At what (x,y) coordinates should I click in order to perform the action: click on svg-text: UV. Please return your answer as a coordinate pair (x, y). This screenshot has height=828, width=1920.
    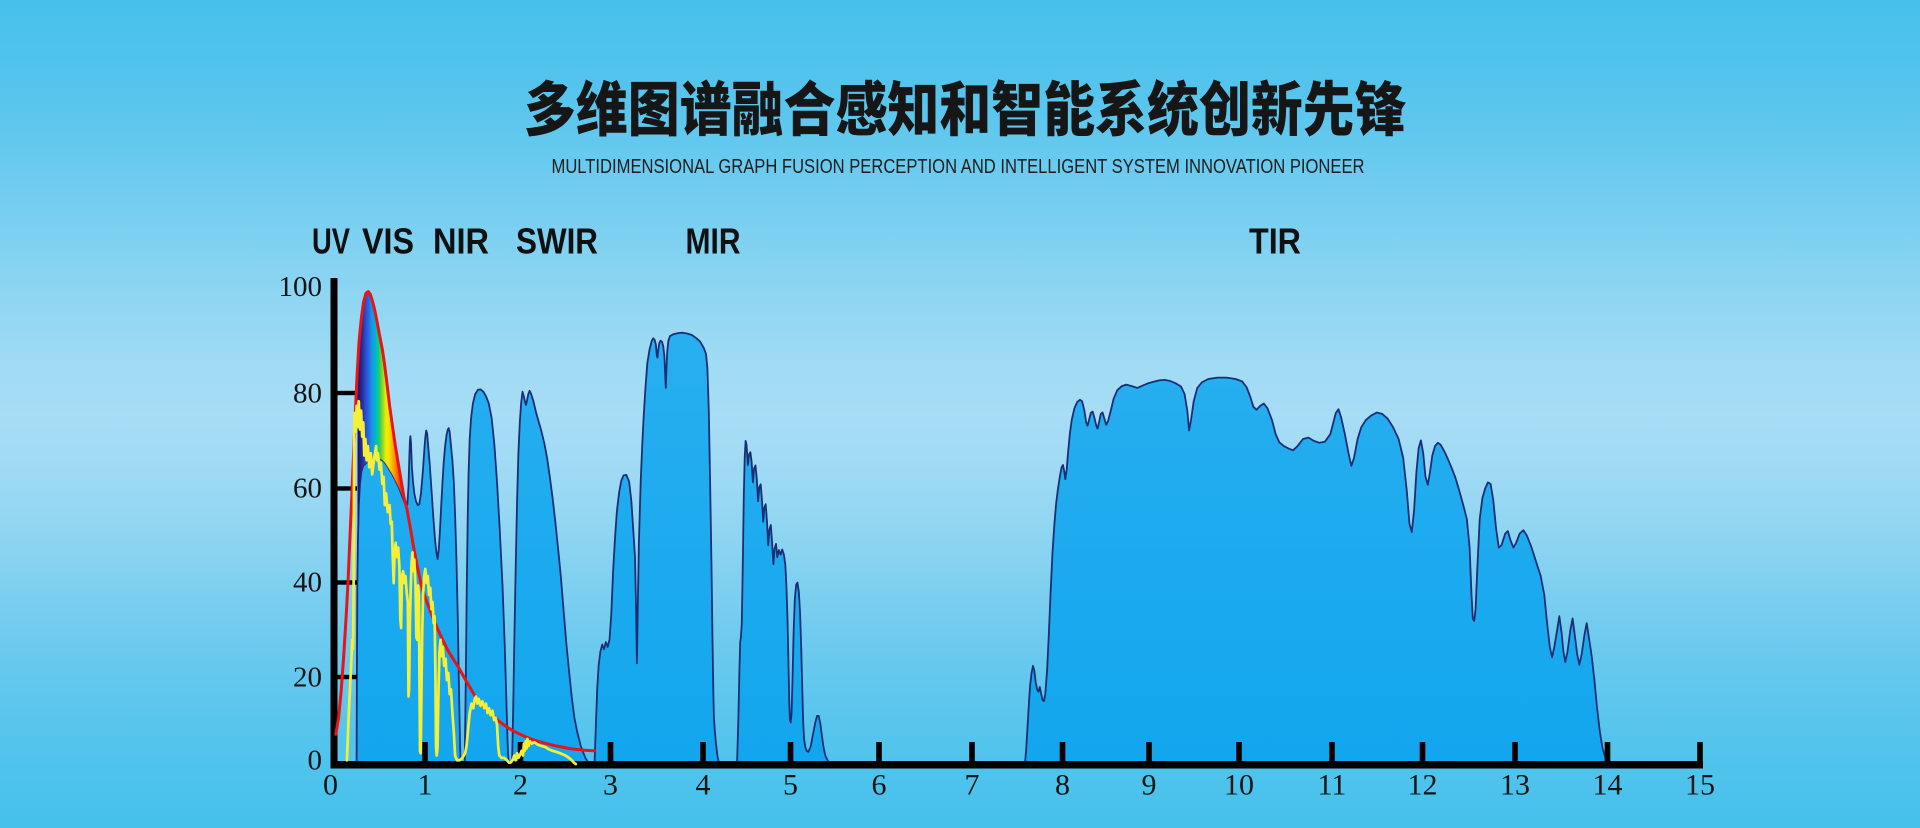
    Looking at the image, I should click on (331, 241).